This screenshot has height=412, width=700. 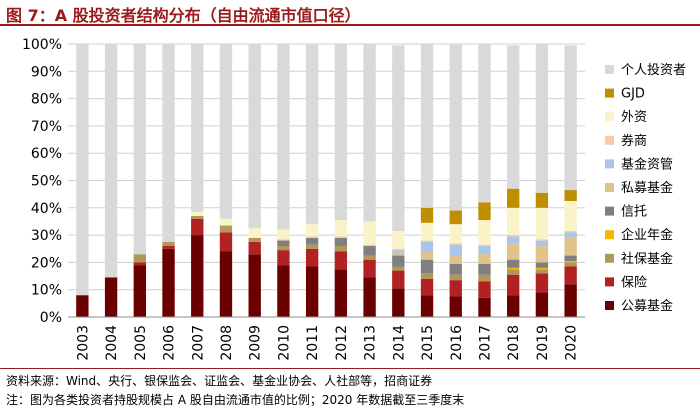 I want to click on legend-label: 个人投资者, so click(x=653, y=70).